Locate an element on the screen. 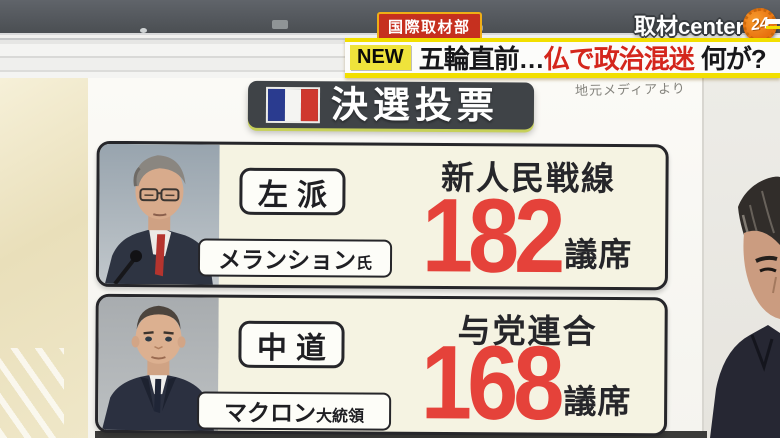 The height and width of the screenshot is (438, 780). board-title: 決選投票 is located at coordinates (415, 105).